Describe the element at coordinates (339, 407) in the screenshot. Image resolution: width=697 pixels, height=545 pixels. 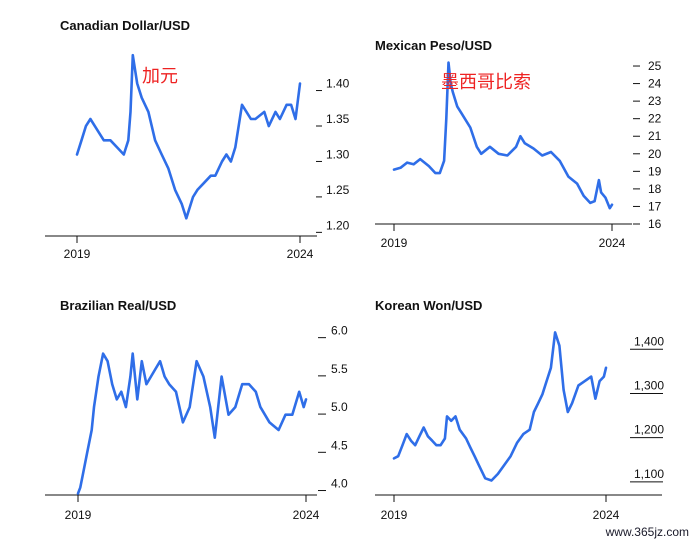
I see `brl-y-tick-label: 5.0` at that location.